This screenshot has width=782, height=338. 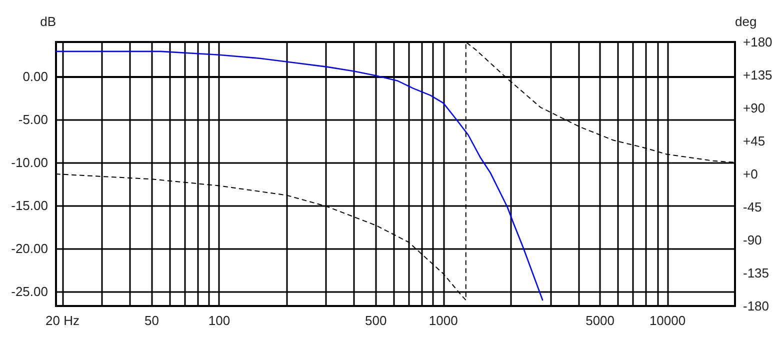 What do you see at coordinates (29, 162) in the screenshot?
I see `y-tick-label: -10.00` at bounding box center [29, 162].